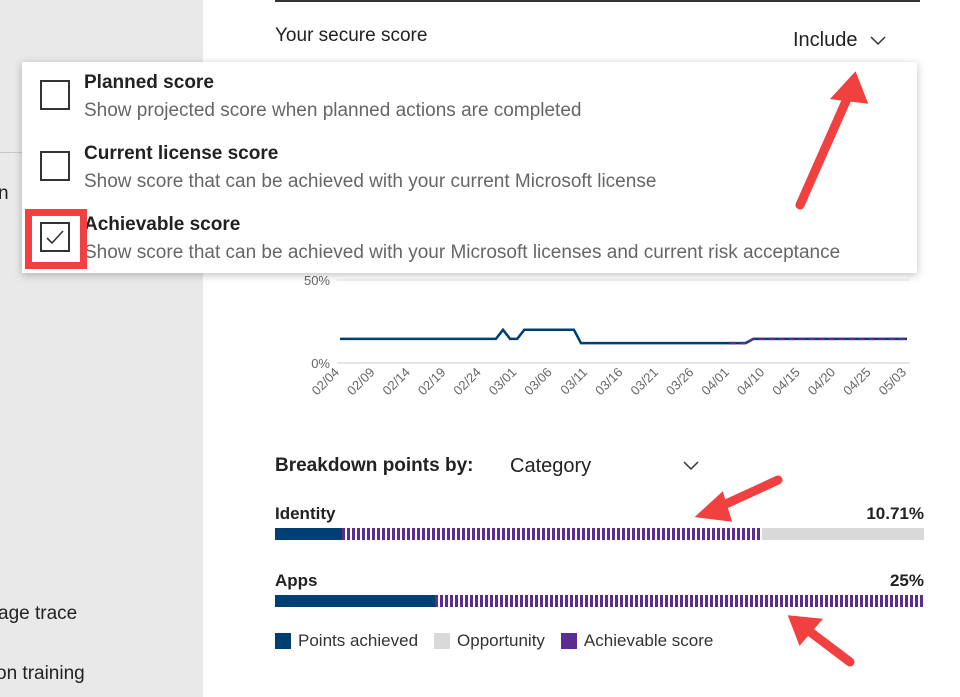 The width and height of the screenshot is (960, 697). I want to click on category-percent: 25%, so click(906, 580).